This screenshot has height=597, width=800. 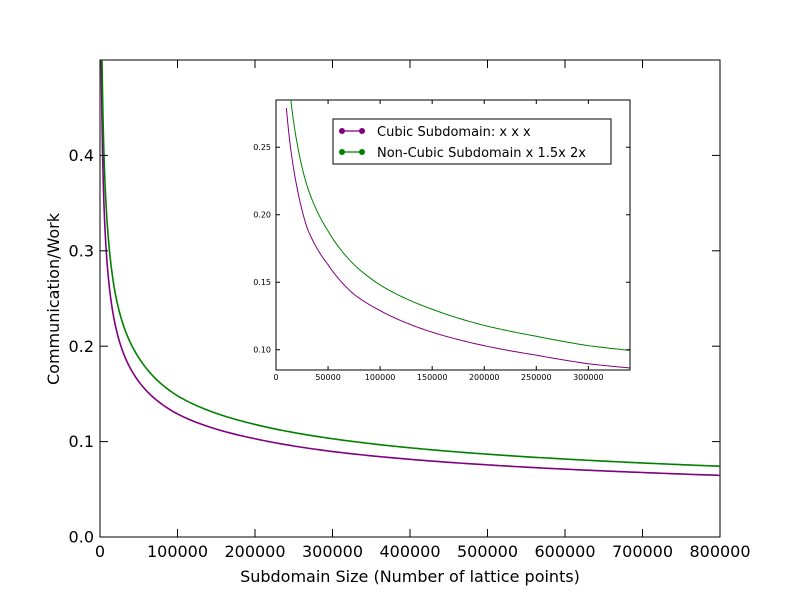 I want to click on main-ytick-label: 0.1, so click(x=81, y=441).